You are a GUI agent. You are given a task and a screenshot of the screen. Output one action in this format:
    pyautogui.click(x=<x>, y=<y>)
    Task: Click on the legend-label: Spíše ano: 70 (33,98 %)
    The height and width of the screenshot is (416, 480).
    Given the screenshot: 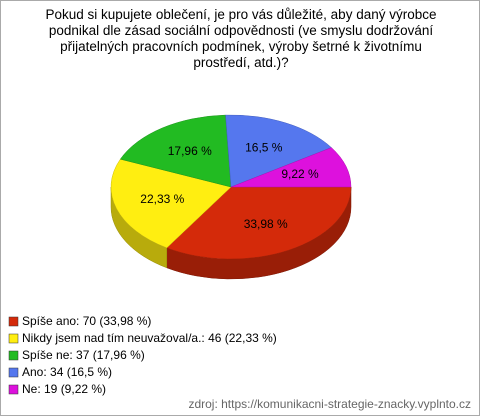 What is the action you would take?
    pyautogui.click(x=86, y=321)
    